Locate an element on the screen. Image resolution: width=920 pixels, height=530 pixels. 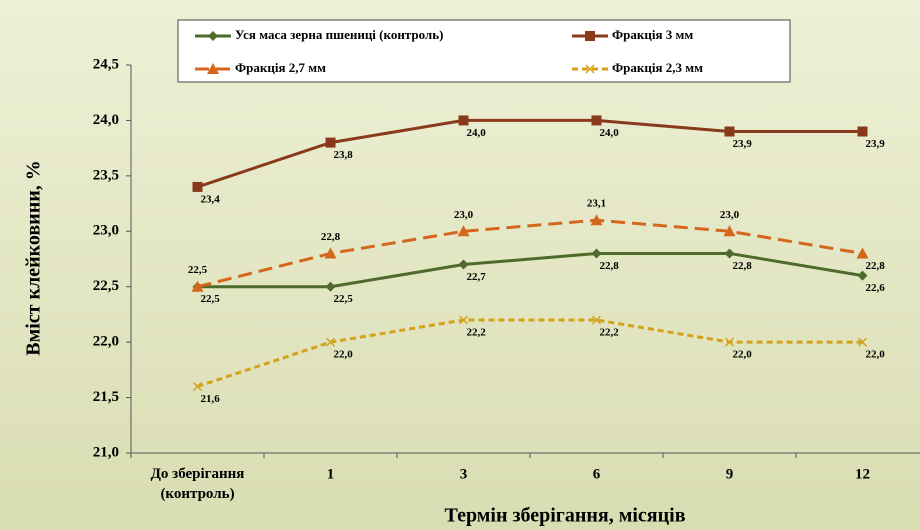
y-axis-title: Вміст клейковини, % is located at coordinates (34, 258).